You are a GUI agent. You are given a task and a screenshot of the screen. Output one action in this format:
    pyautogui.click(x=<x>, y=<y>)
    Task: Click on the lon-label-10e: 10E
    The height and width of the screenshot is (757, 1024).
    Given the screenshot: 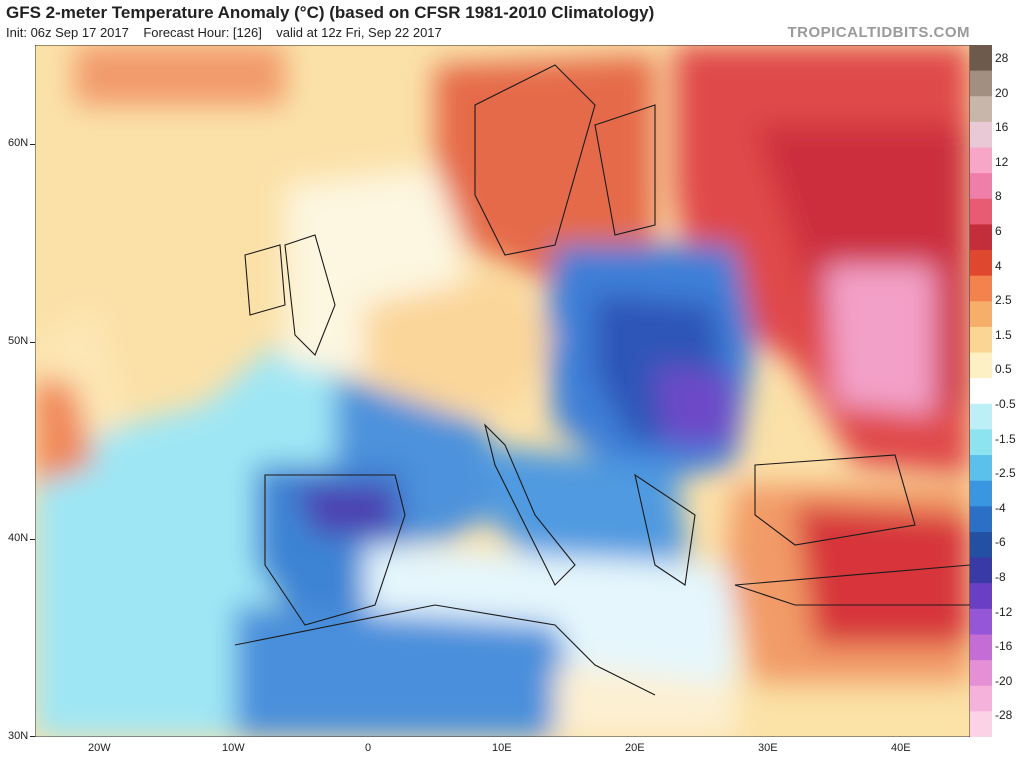 What is the action you would take?
    pyautogui.click(x=502, y=748)
    